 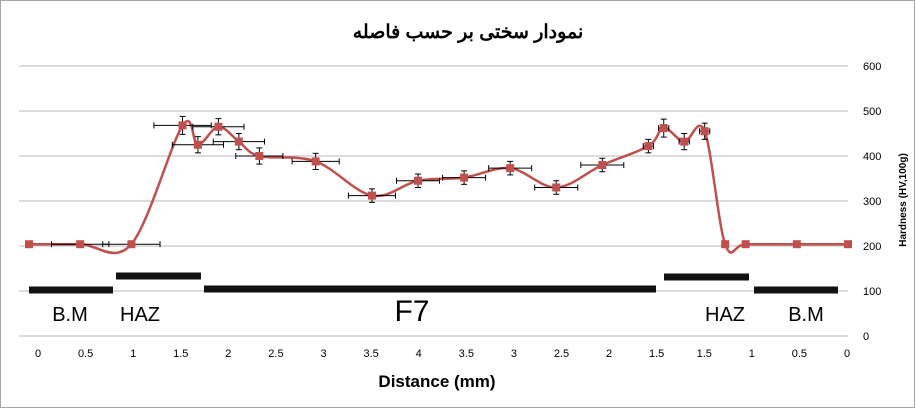 I want to click on y-axis-label: Hardness (HV,100g), so click(x=903, y=200).